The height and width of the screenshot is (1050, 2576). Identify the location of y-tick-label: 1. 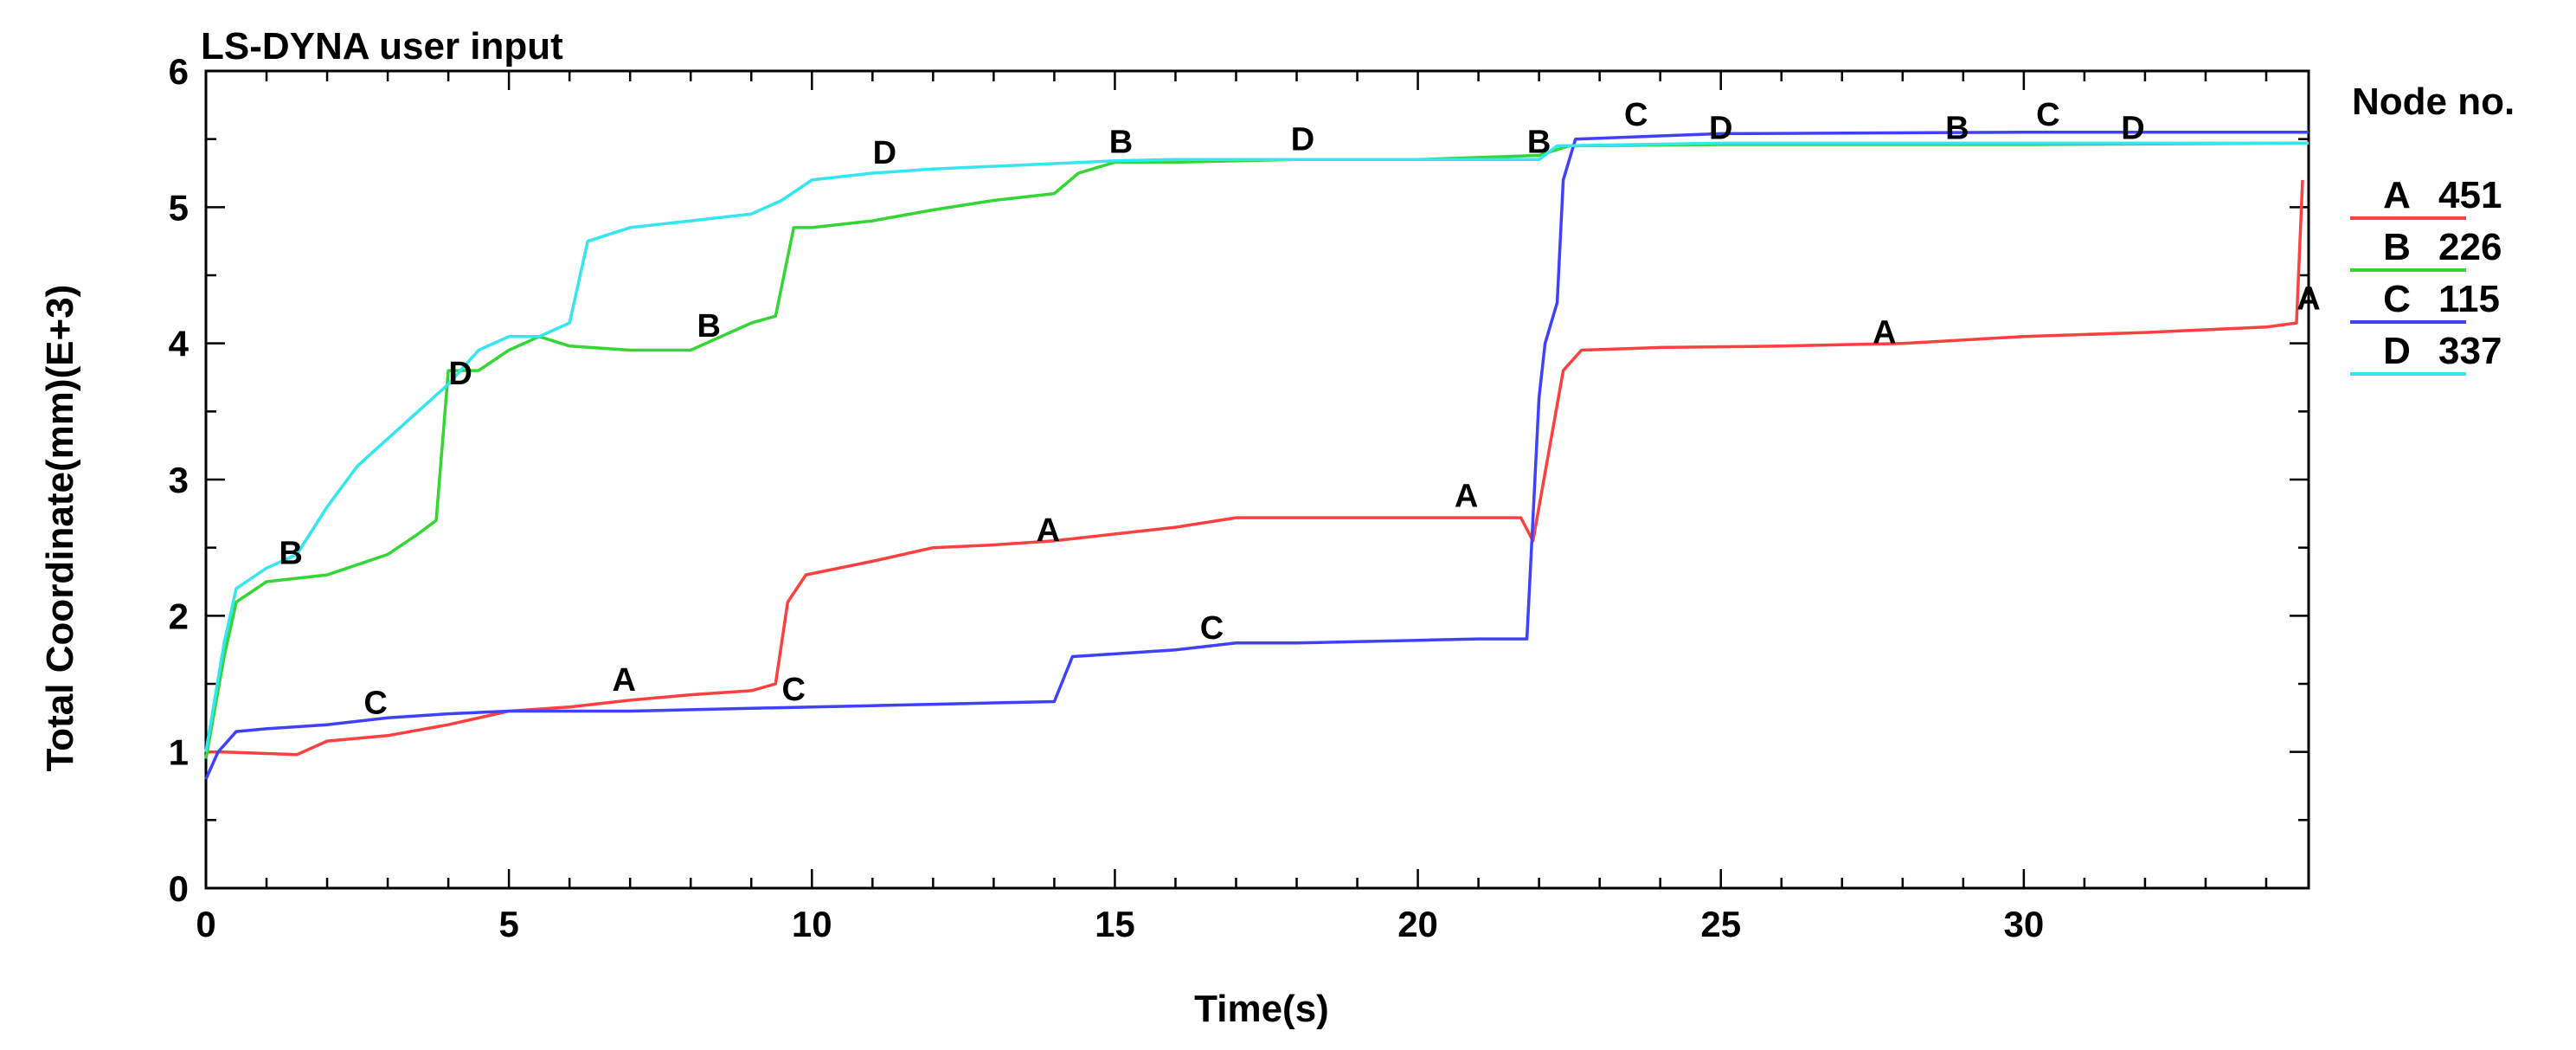
(179, 752).